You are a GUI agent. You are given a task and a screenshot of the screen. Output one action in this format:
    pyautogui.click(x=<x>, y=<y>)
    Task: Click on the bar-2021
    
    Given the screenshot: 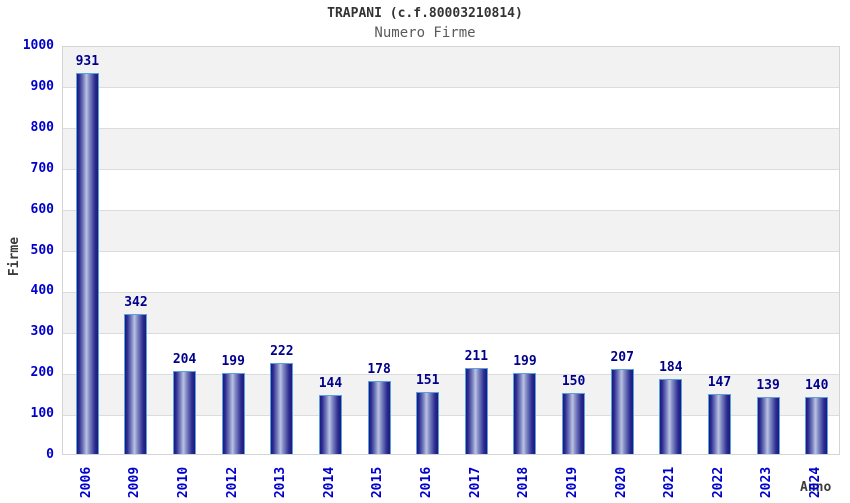 What is the action you would take?
    pyautogui.click(x=671, y=416)
    